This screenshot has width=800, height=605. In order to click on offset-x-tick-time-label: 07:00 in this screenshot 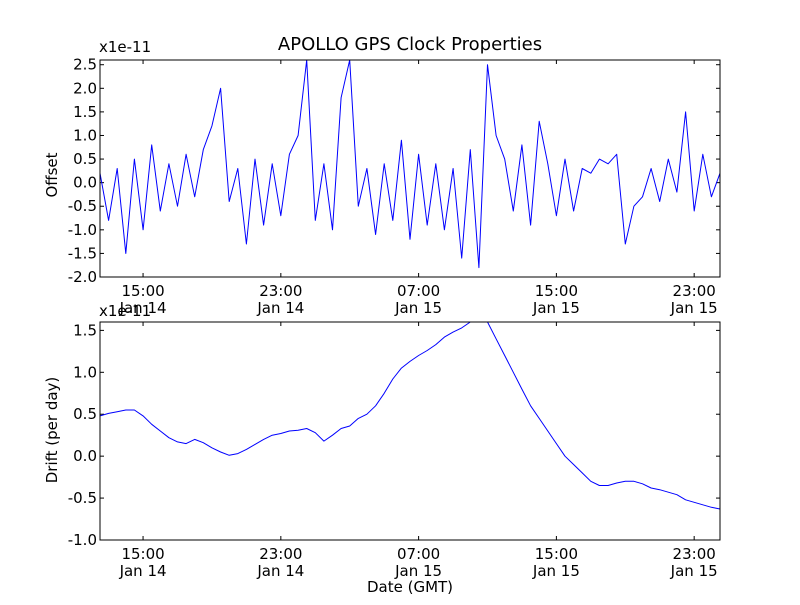, I will do `click(418, 291)`.